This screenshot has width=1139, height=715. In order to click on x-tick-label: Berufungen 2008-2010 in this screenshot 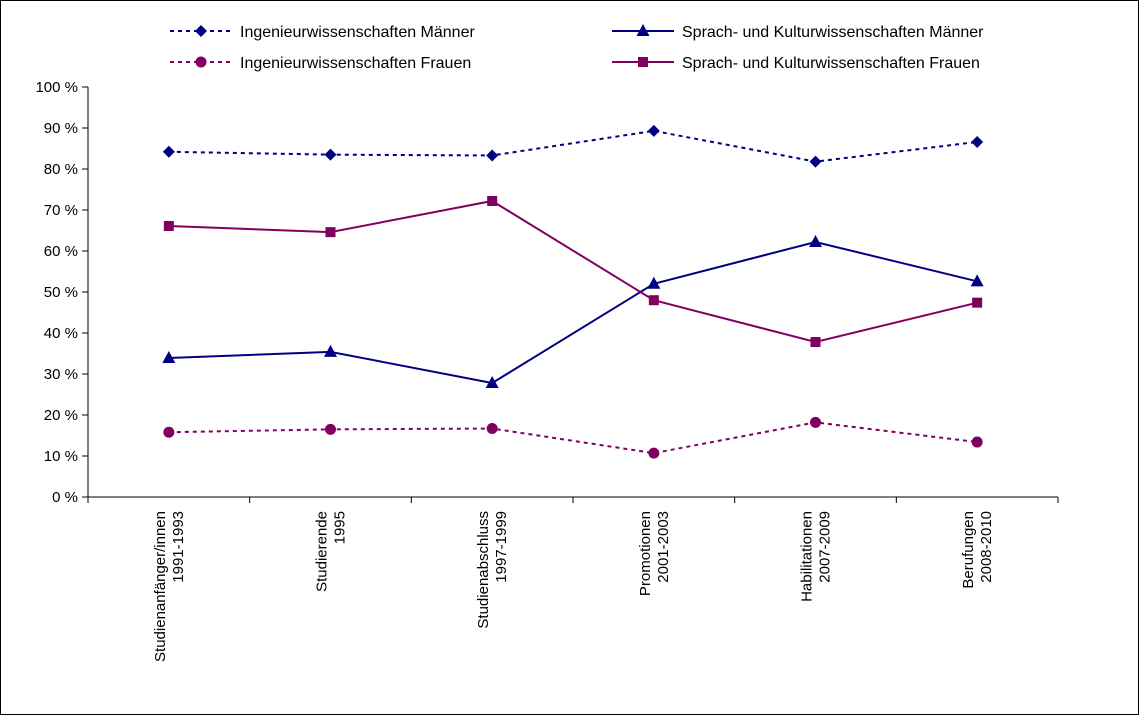, I will do `click(977, 550)`.